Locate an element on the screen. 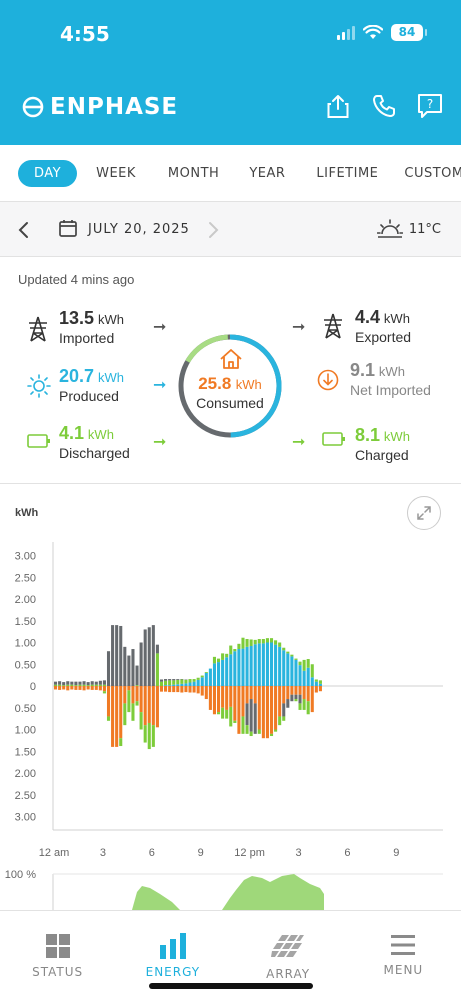 The height and width of the screenshot is (1000, 461). sun-icon is located at coordinates (39, 386).